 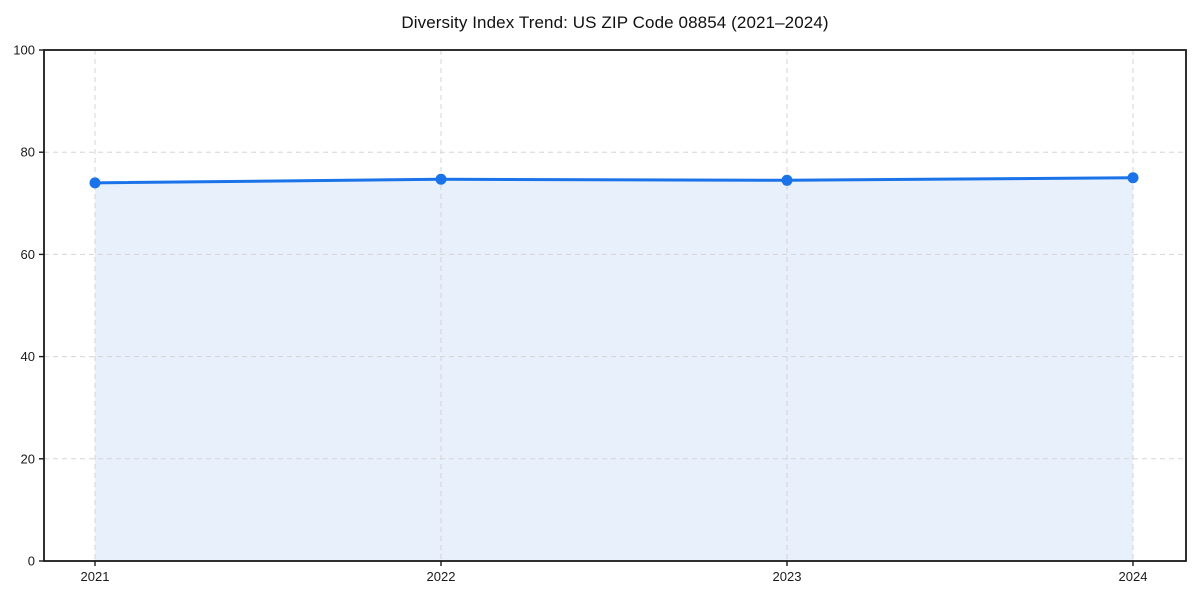 I want to click on x-tick-label: 2022, so click(x=441, y=576).